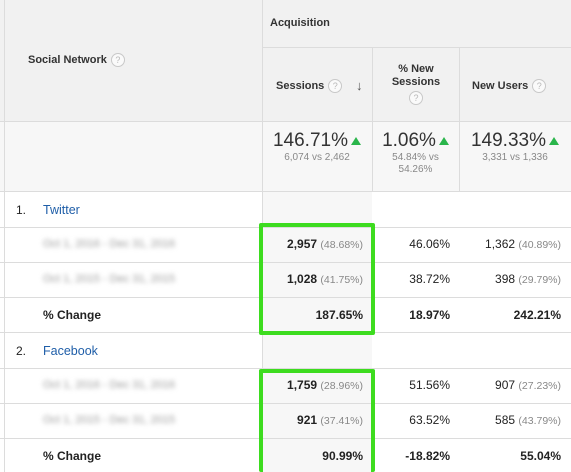 This screenshot has height=472, width=571. I want to click on summary-value: 1.06%, so click(409, 140).